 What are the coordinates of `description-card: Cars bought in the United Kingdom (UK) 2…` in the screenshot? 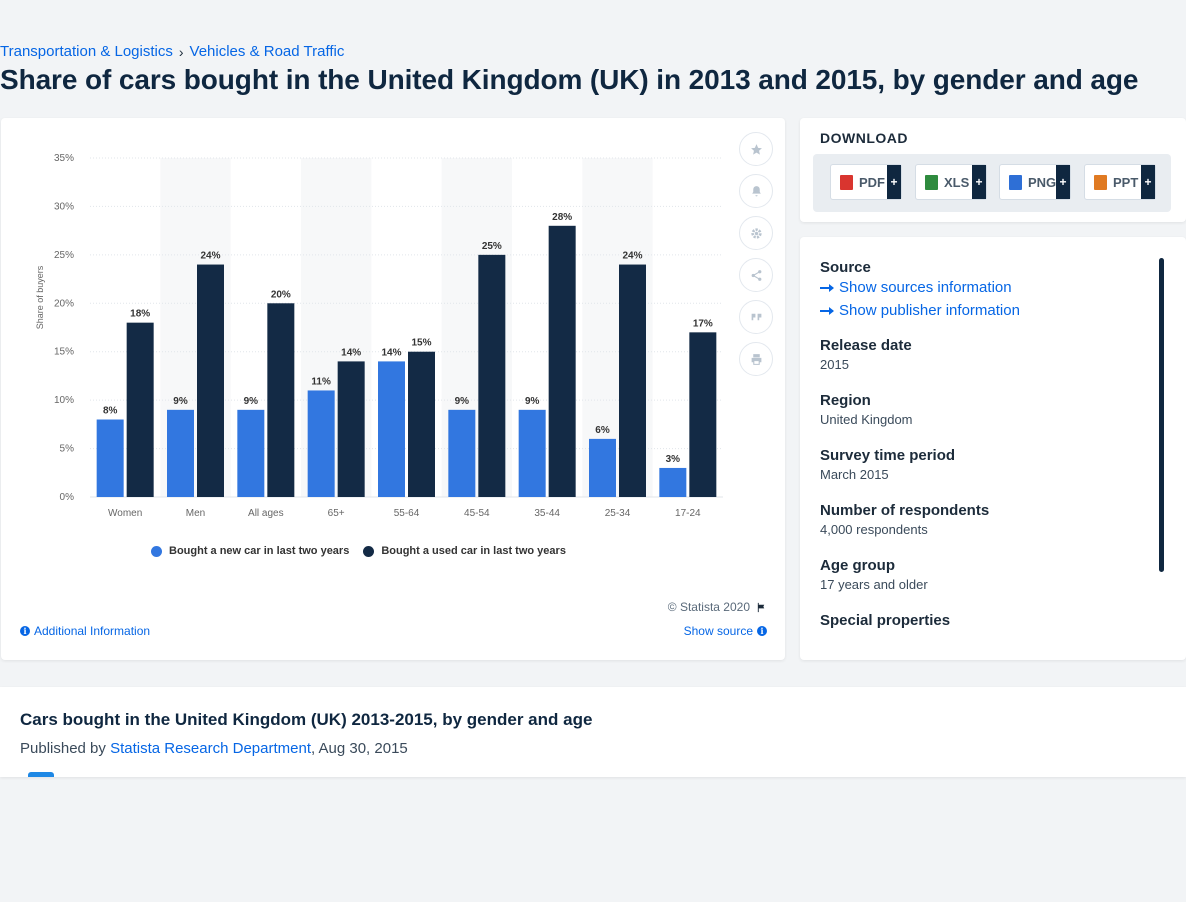 It's located at (593, 732).